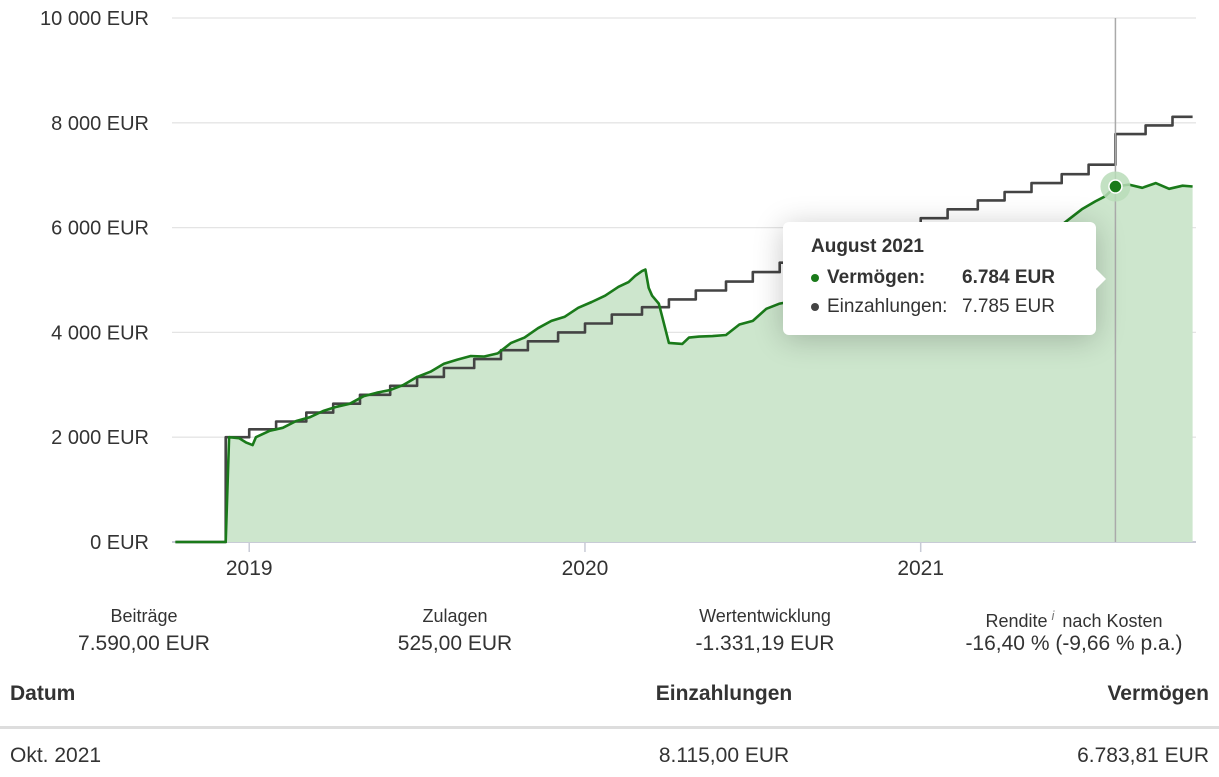 Image resolution: width=1219 pixels, height=777 pixels. Describe the element at coordinates (455, 643) in the screenshot. I see `stat-value: 525,00 EUR` at that location.